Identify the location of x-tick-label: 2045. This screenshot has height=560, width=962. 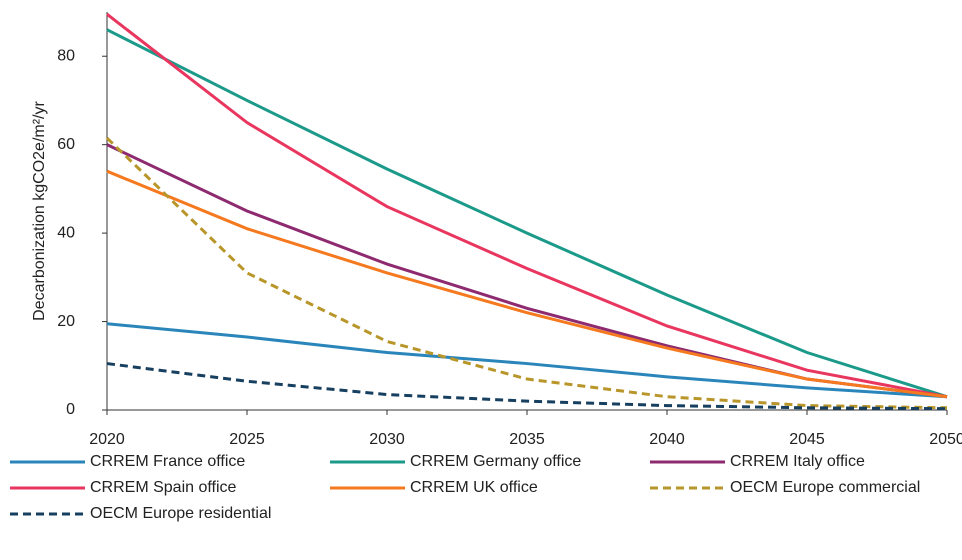
(807, 439).